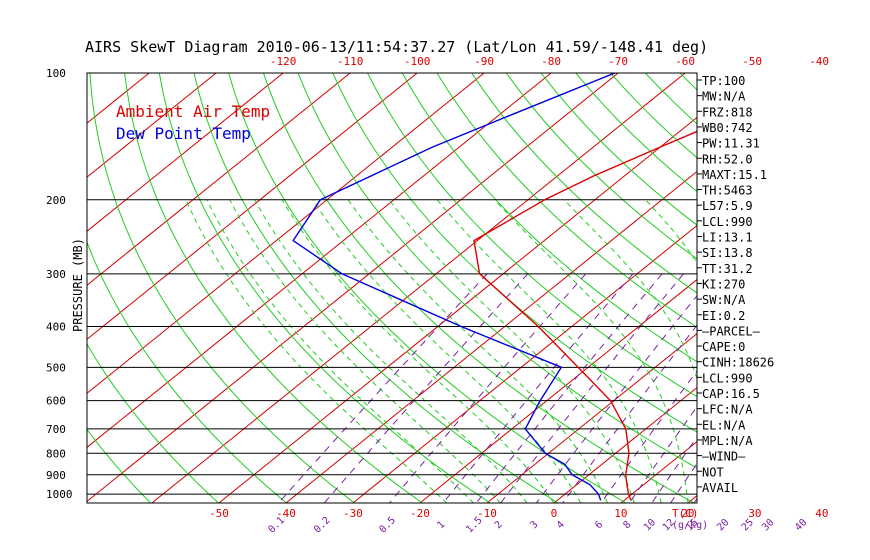 The width and height of the screenshot is (870, 560). What do you see at coordinates (78, 285) in the screenshot?
I see `y-axis-label: PRESSURE (MB)` at bounding box center [78, 285].